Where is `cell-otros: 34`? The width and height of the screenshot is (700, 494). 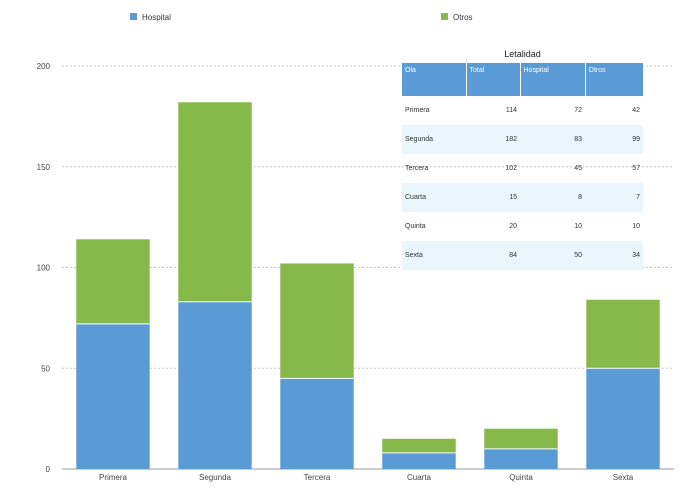 cell-otros: 34 is located at coordinates (614, 255).